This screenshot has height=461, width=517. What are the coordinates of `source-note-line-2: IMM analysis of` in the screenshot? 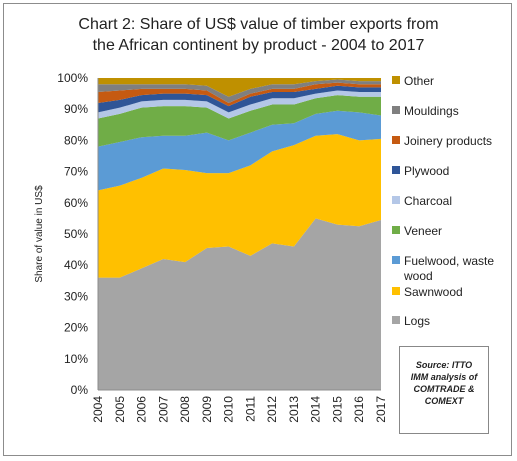 It's located at (444, 377).